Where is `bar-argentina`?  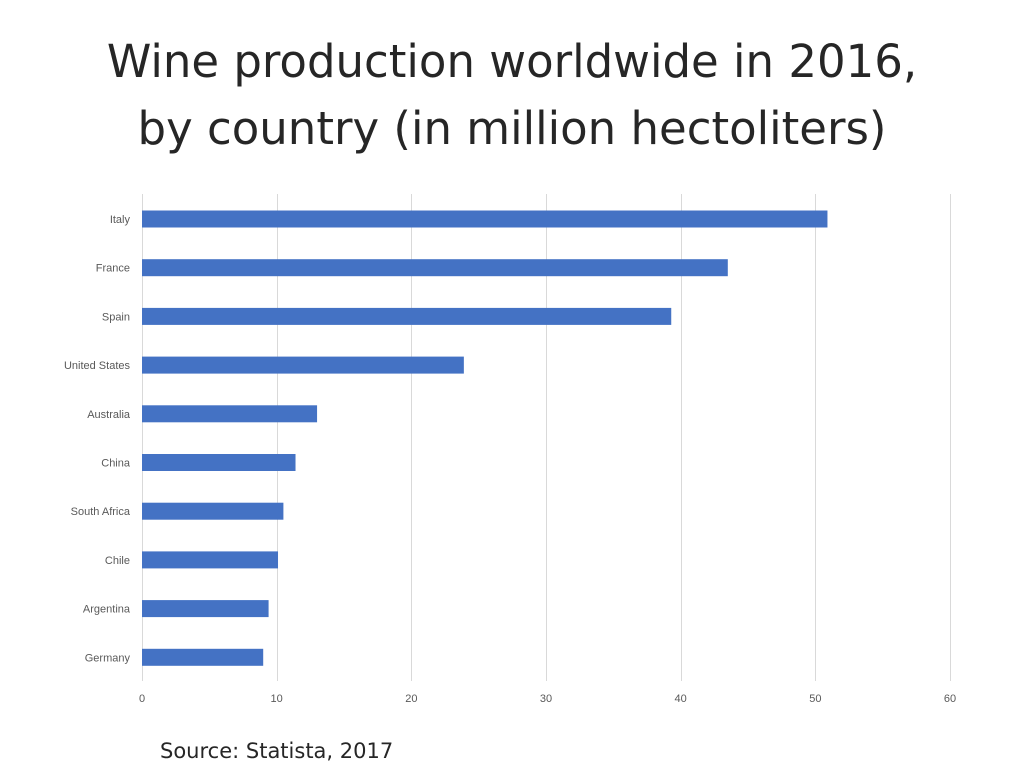
bar-argentina is located at coordinates (205, 609).